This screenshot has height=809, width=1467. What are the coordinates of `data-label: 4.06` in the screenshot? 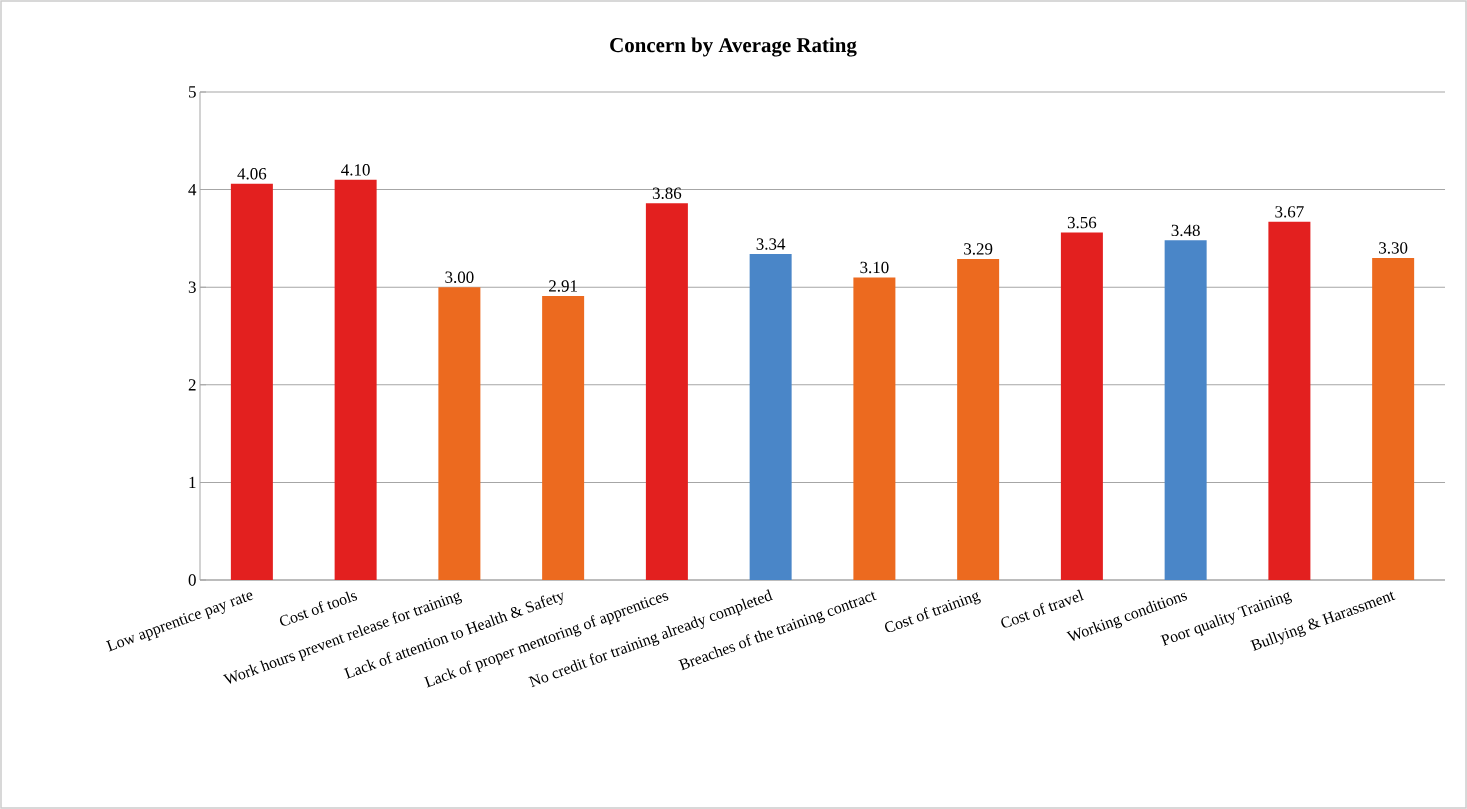 It's located at (252, 174).